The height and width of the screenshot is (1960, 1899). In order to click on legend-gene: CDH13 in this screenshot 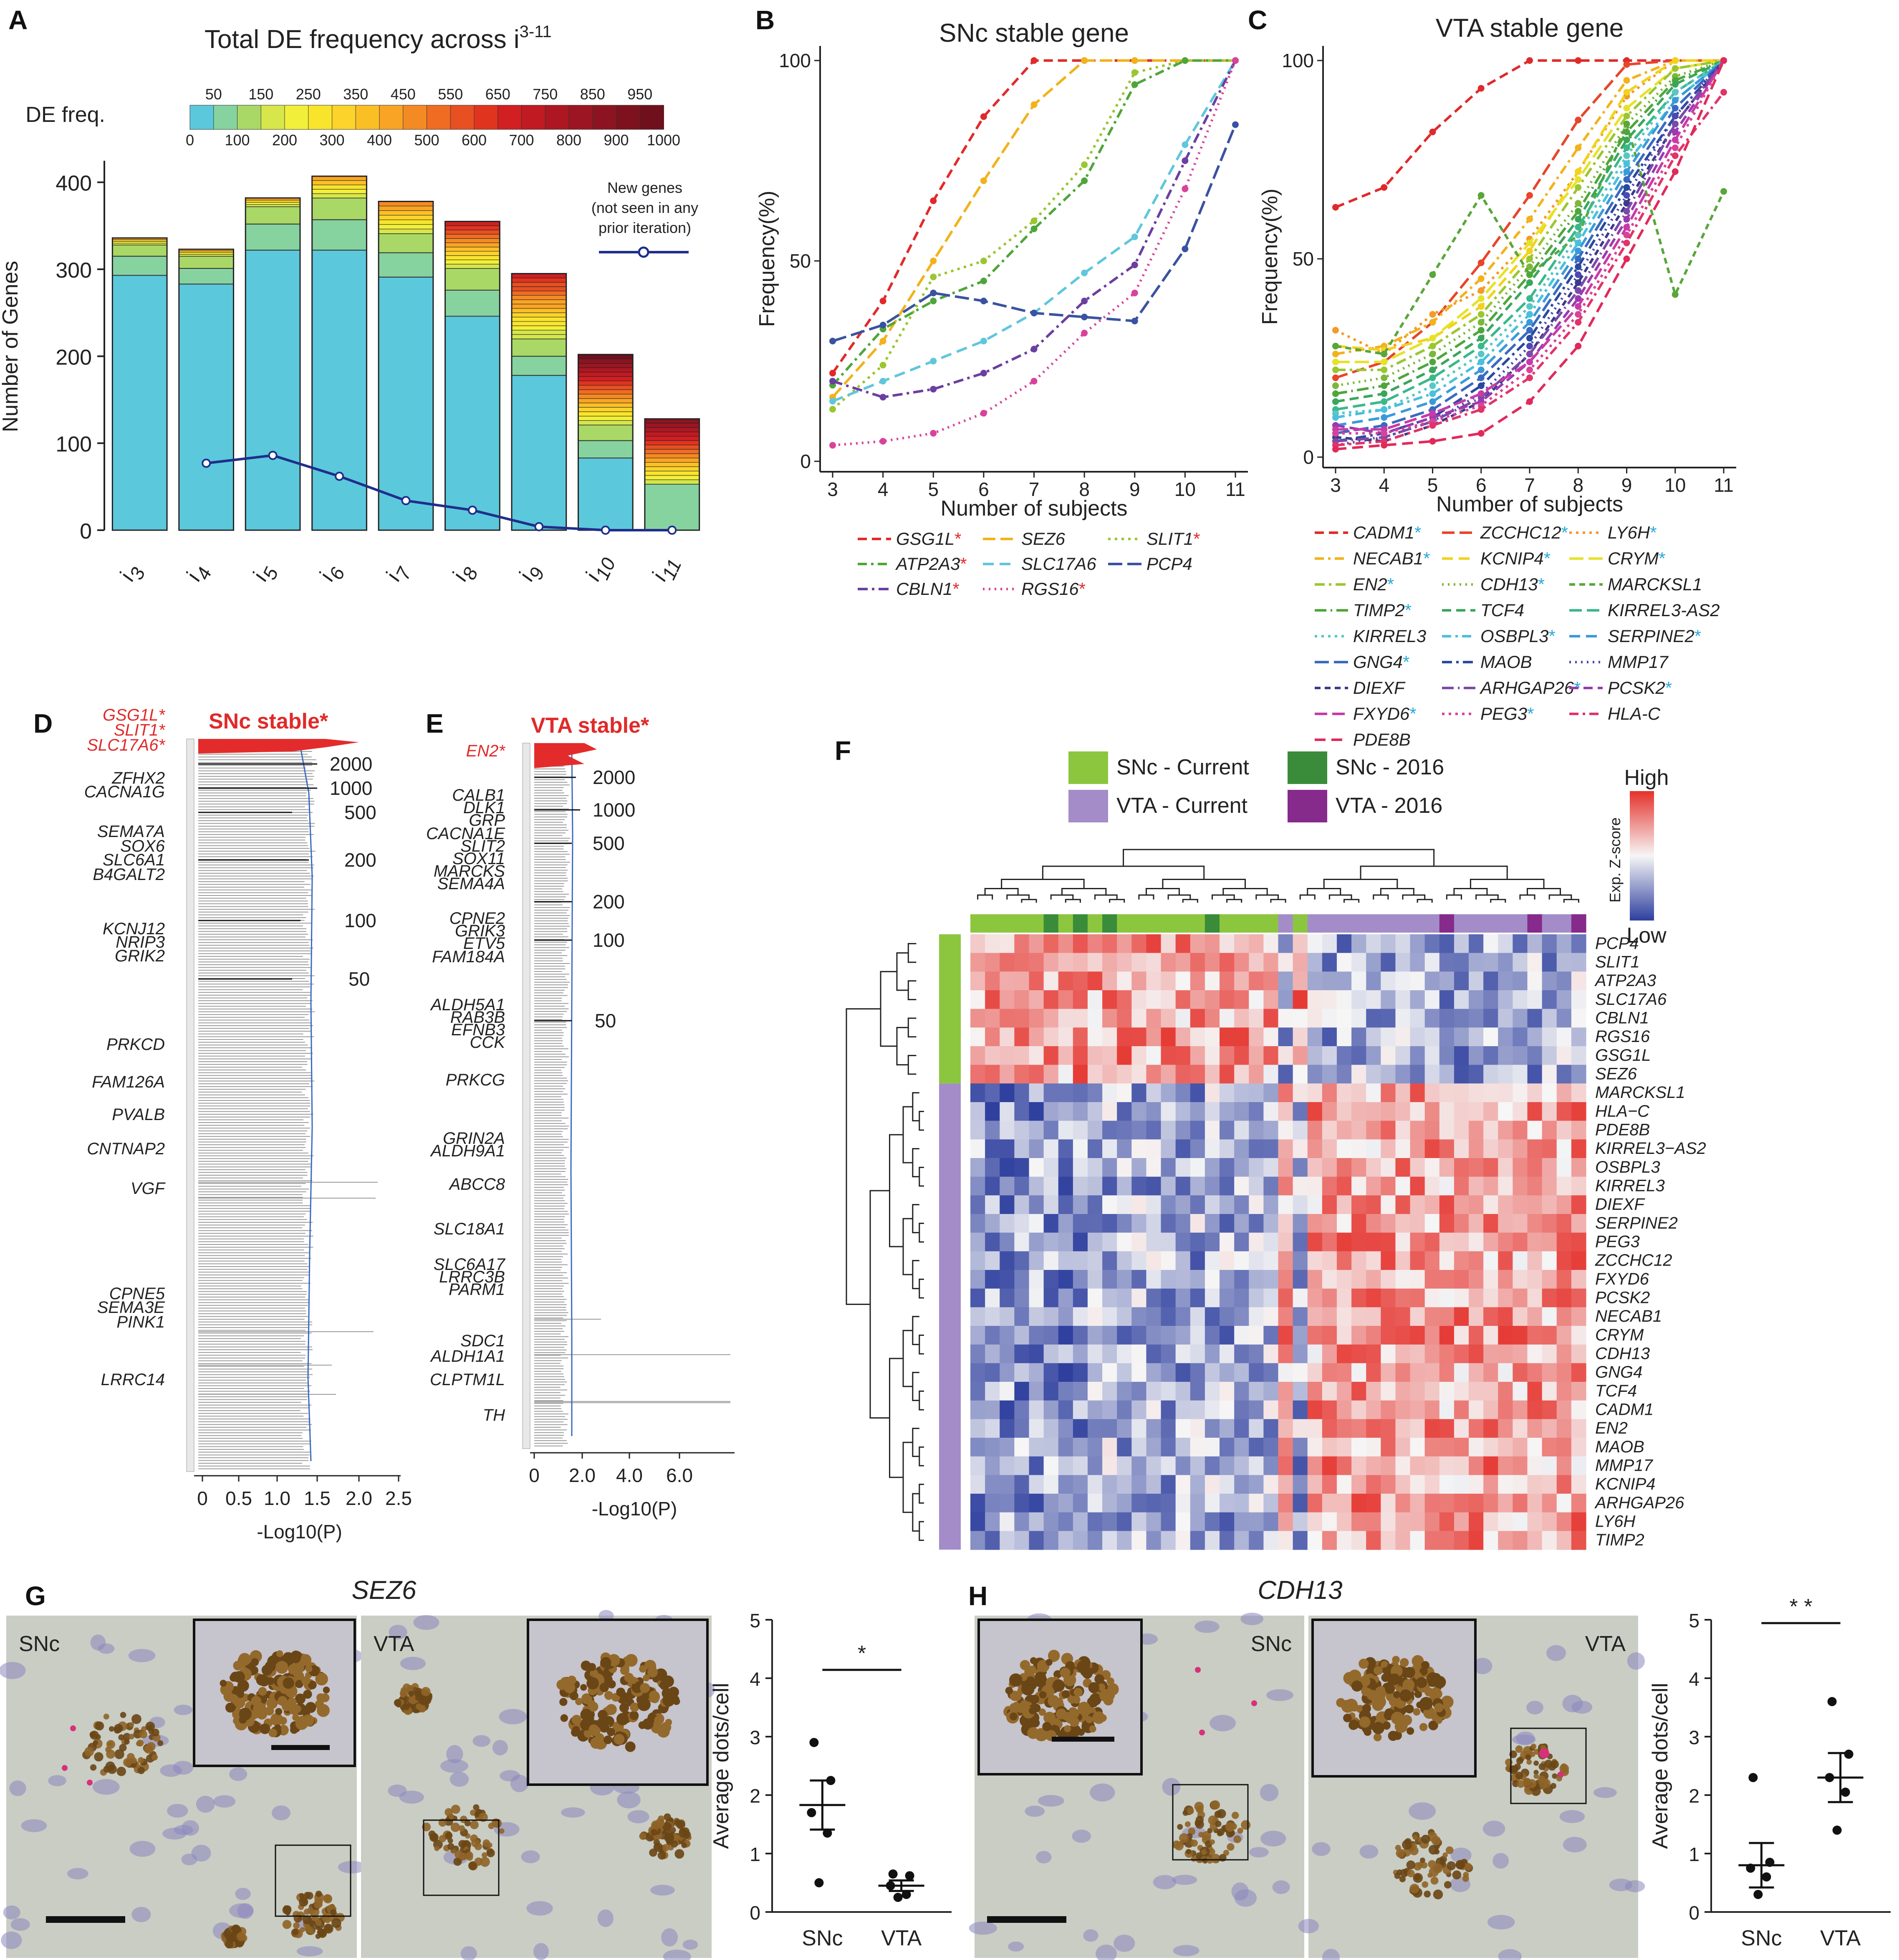, I will do `click(1509, 584)`.